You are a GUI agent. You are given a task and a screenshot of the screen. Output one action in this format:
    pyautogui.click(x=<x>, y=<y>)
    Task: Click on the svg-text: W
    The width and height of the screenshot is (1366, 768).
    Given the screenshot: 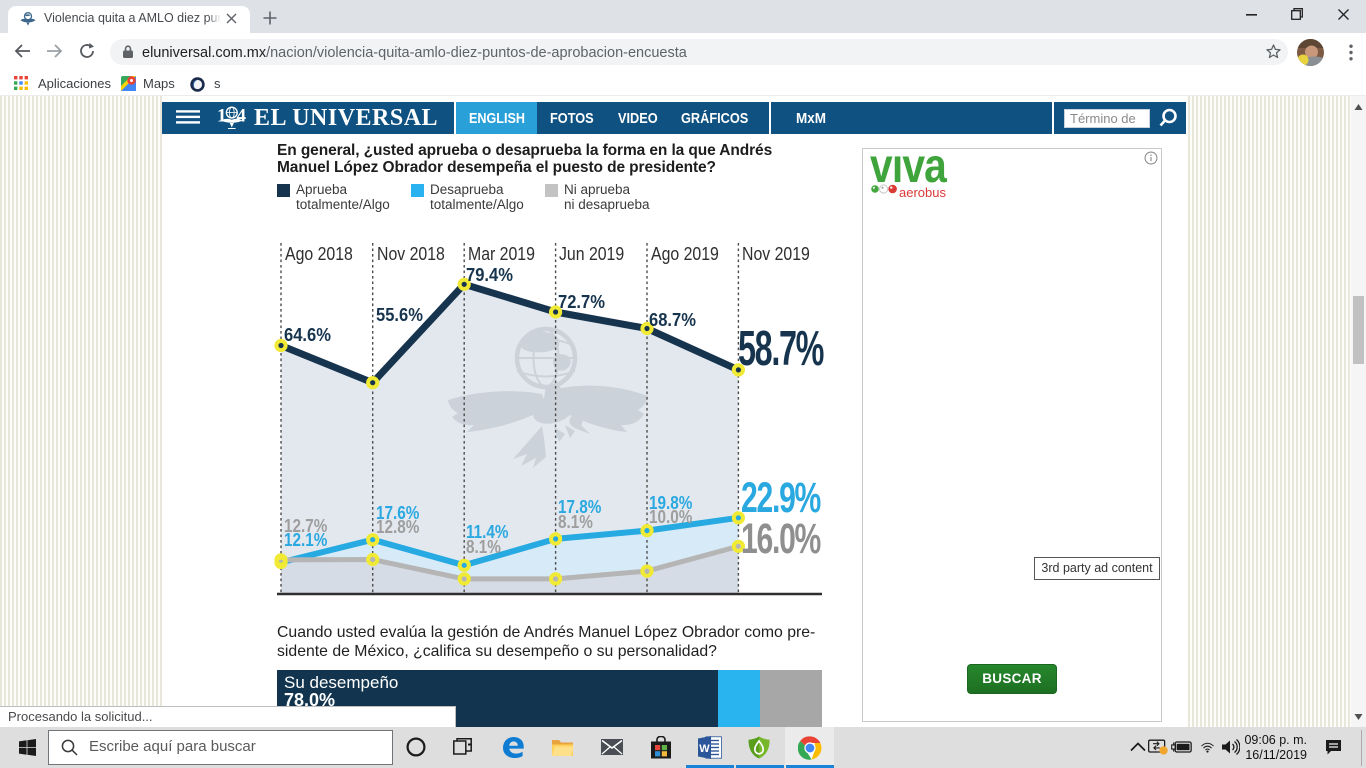 What is the action you would take?
    pyautogui.click(x=704, y=749)
    